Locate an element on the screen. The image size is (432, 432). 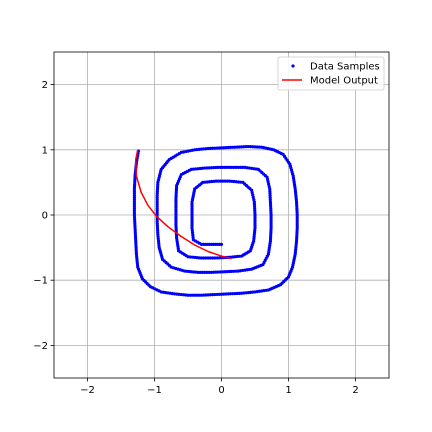
y-tick-label: 1 is located at coordinates (45, 150).